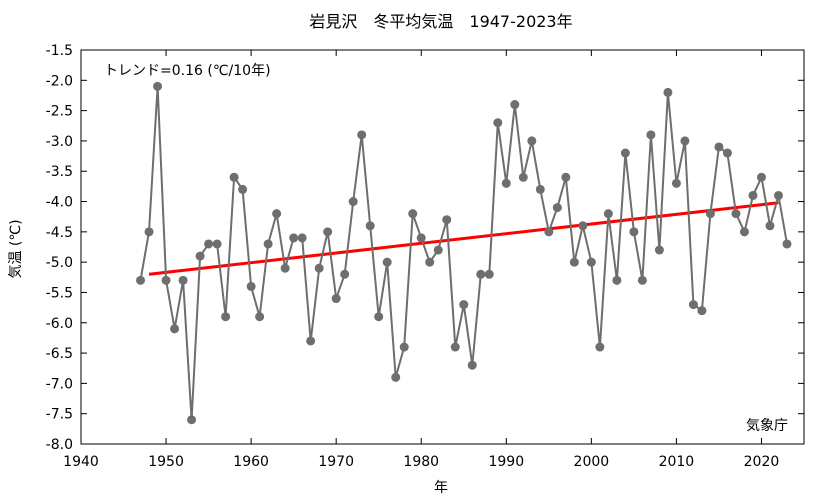 The width and height of the screenshot is (833, 498). Describe the element at coordinates (59, 51) in the screenshot. I see `y-tick-label: -1.5` at that location.